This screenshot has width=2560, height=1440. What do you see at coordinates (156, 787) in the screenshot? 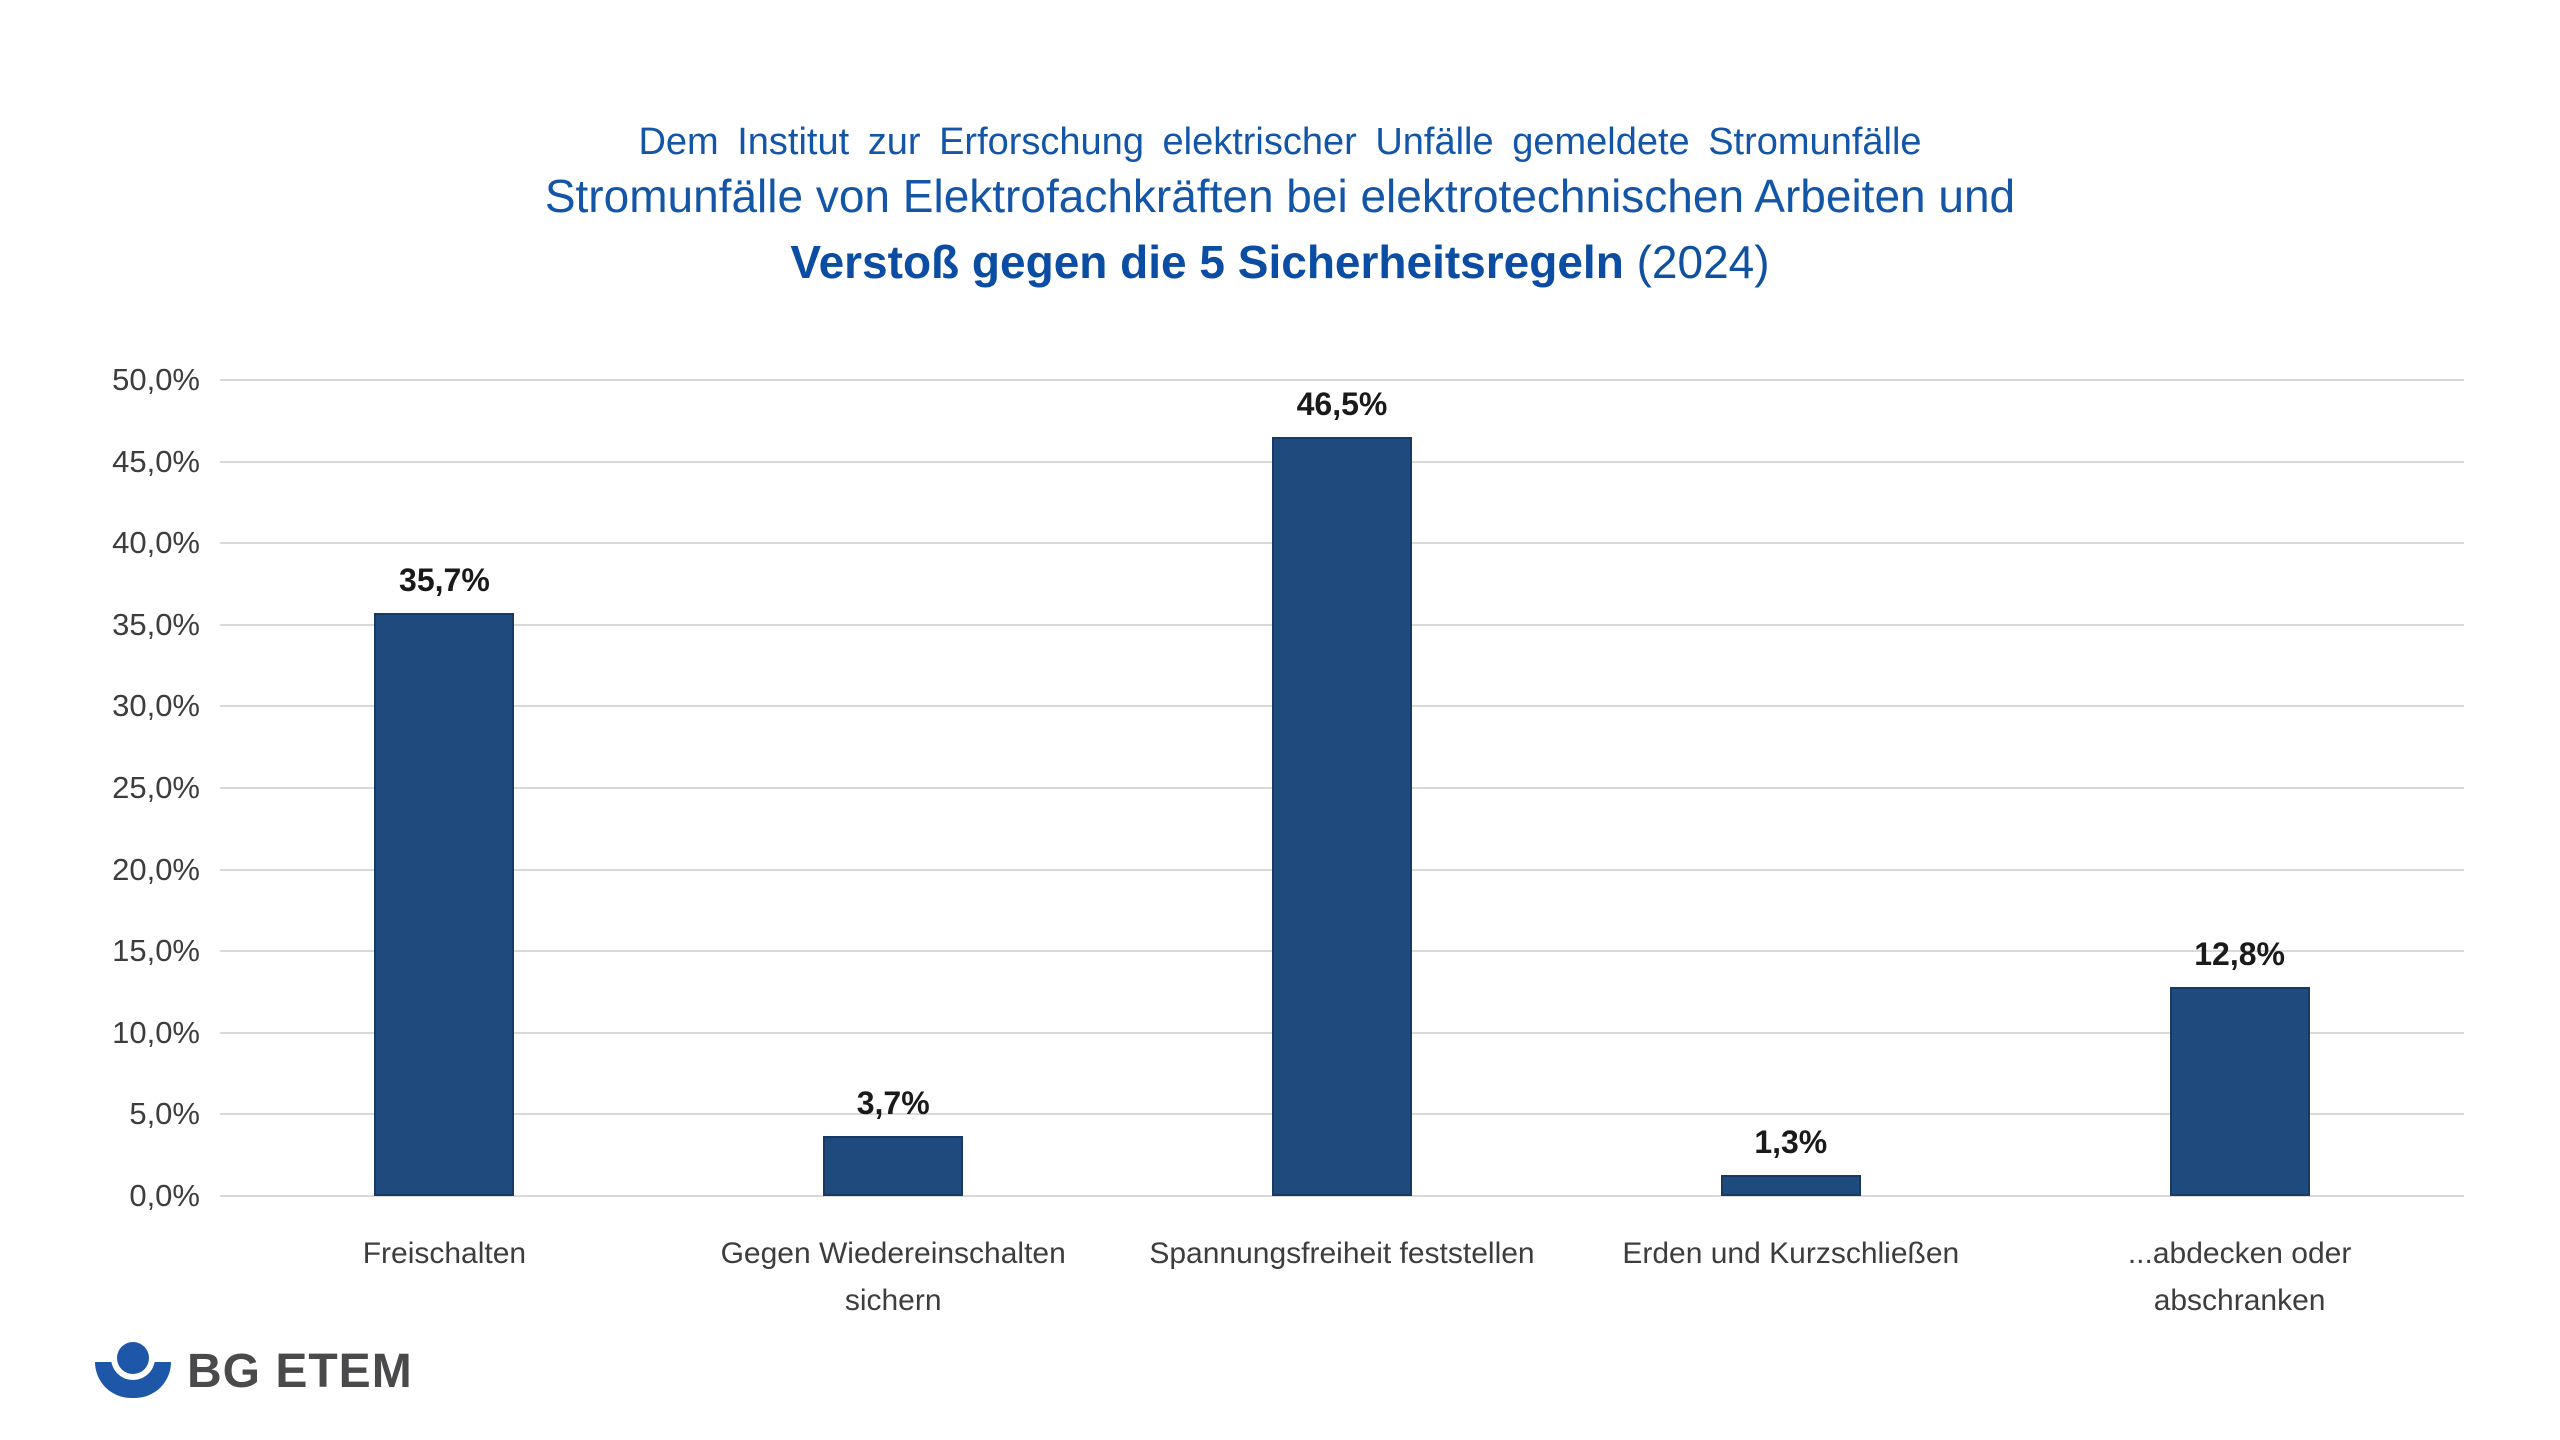
I see `y-axis-tick-label: 25,0%` at bounding box center [156, 787].